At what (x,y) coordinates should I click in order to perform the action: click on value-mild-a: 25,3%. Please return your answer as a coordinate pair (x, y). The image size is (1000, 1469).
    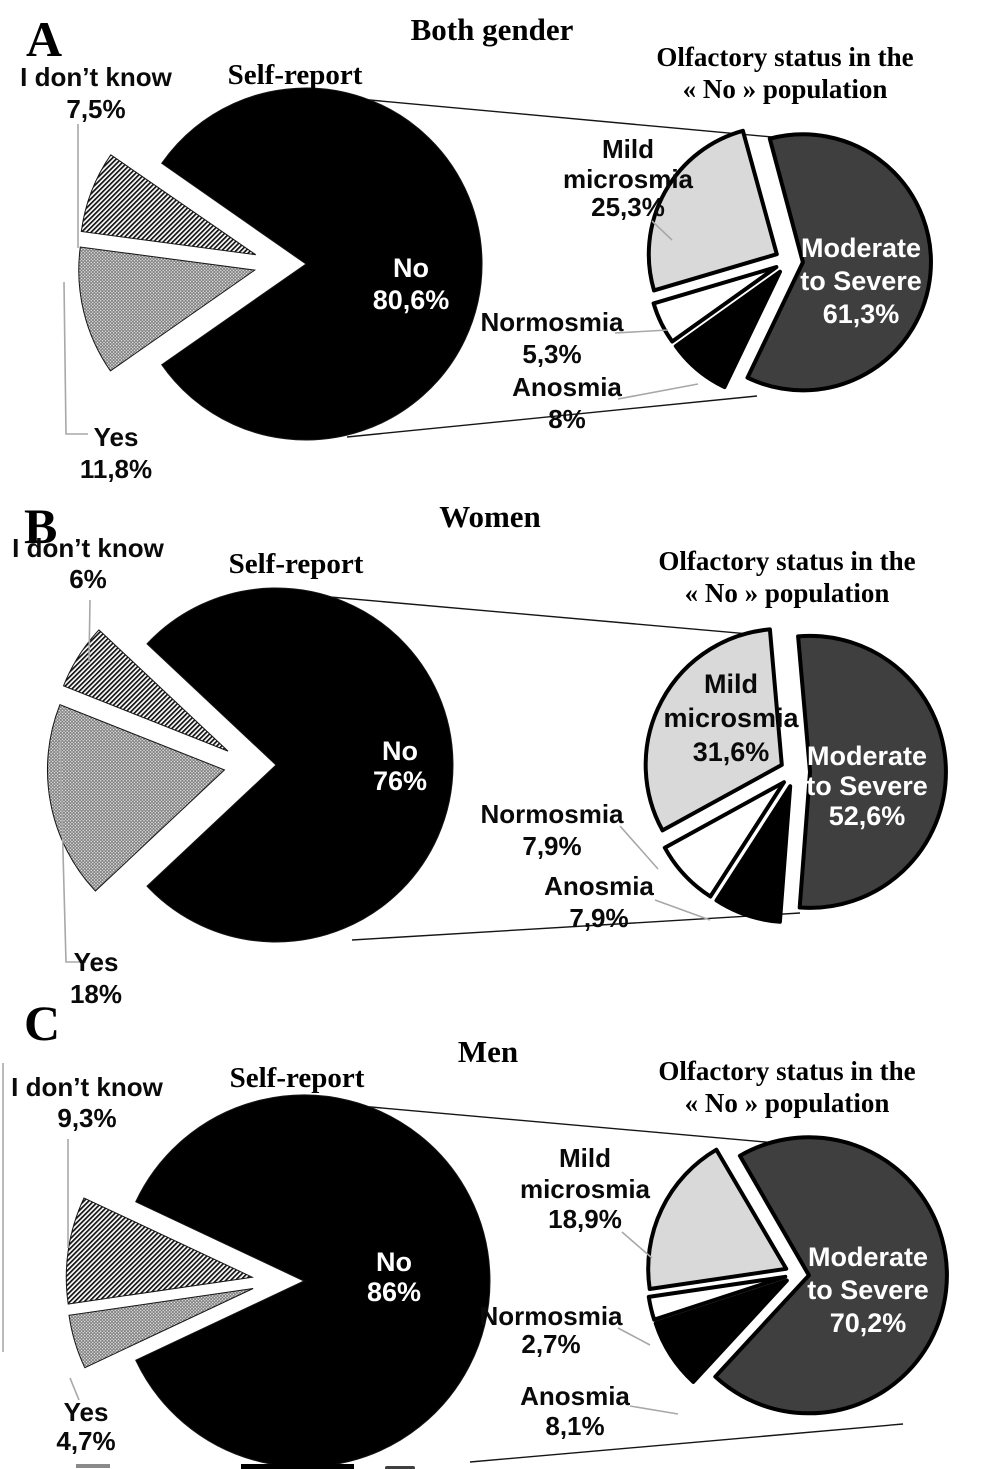
    Looking at the image, I should click on (628, 207).